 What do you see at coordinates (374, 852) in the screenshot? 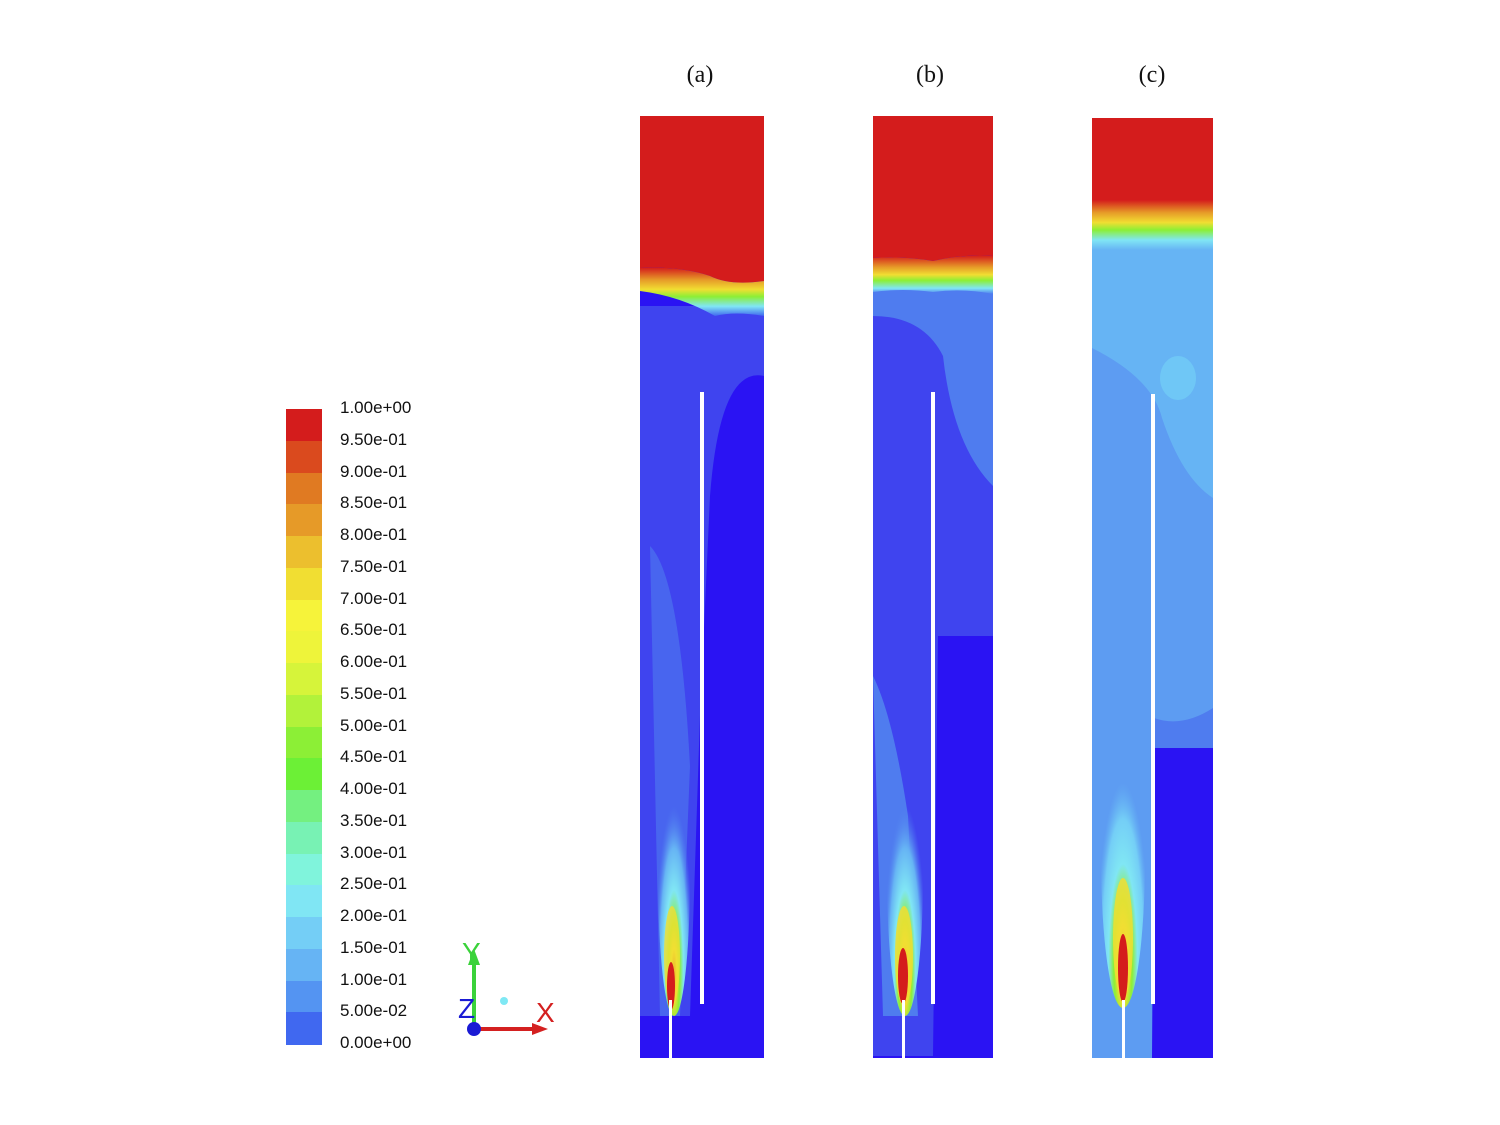
I see `legend-label: 3.00e-01` at bounding box center [374, 852].